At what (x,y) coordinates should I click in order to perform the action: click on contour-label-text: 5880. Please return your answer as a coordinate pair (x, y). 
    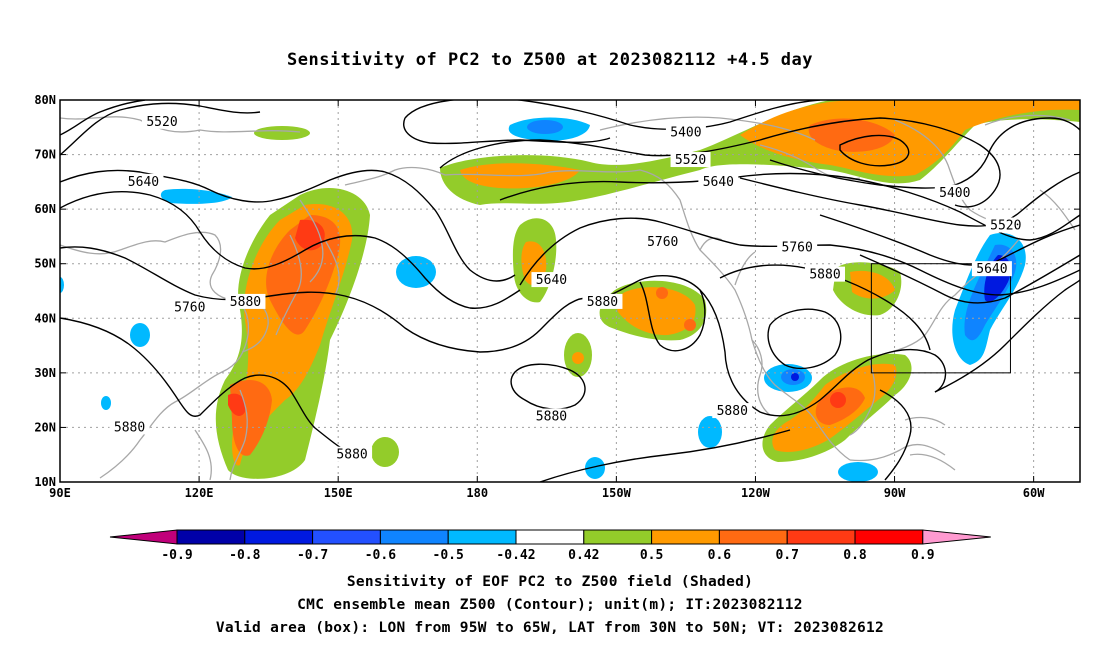
    Looking at the image, I should click on (602, 302).